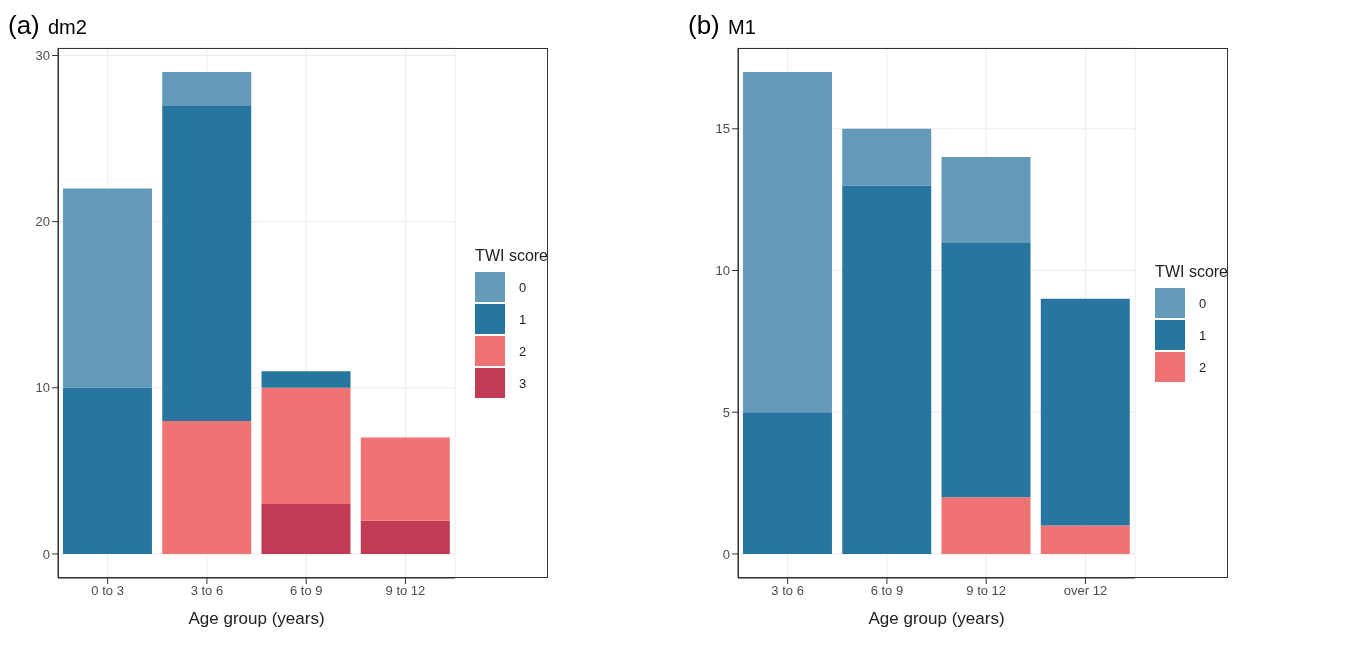 Image resolution: width=1362 pixels, height=648 pixels. What do you see at coordinates (722, 129) in the screenshot?
I see `y-tick-label: 15` at bounding box center [722, 129].